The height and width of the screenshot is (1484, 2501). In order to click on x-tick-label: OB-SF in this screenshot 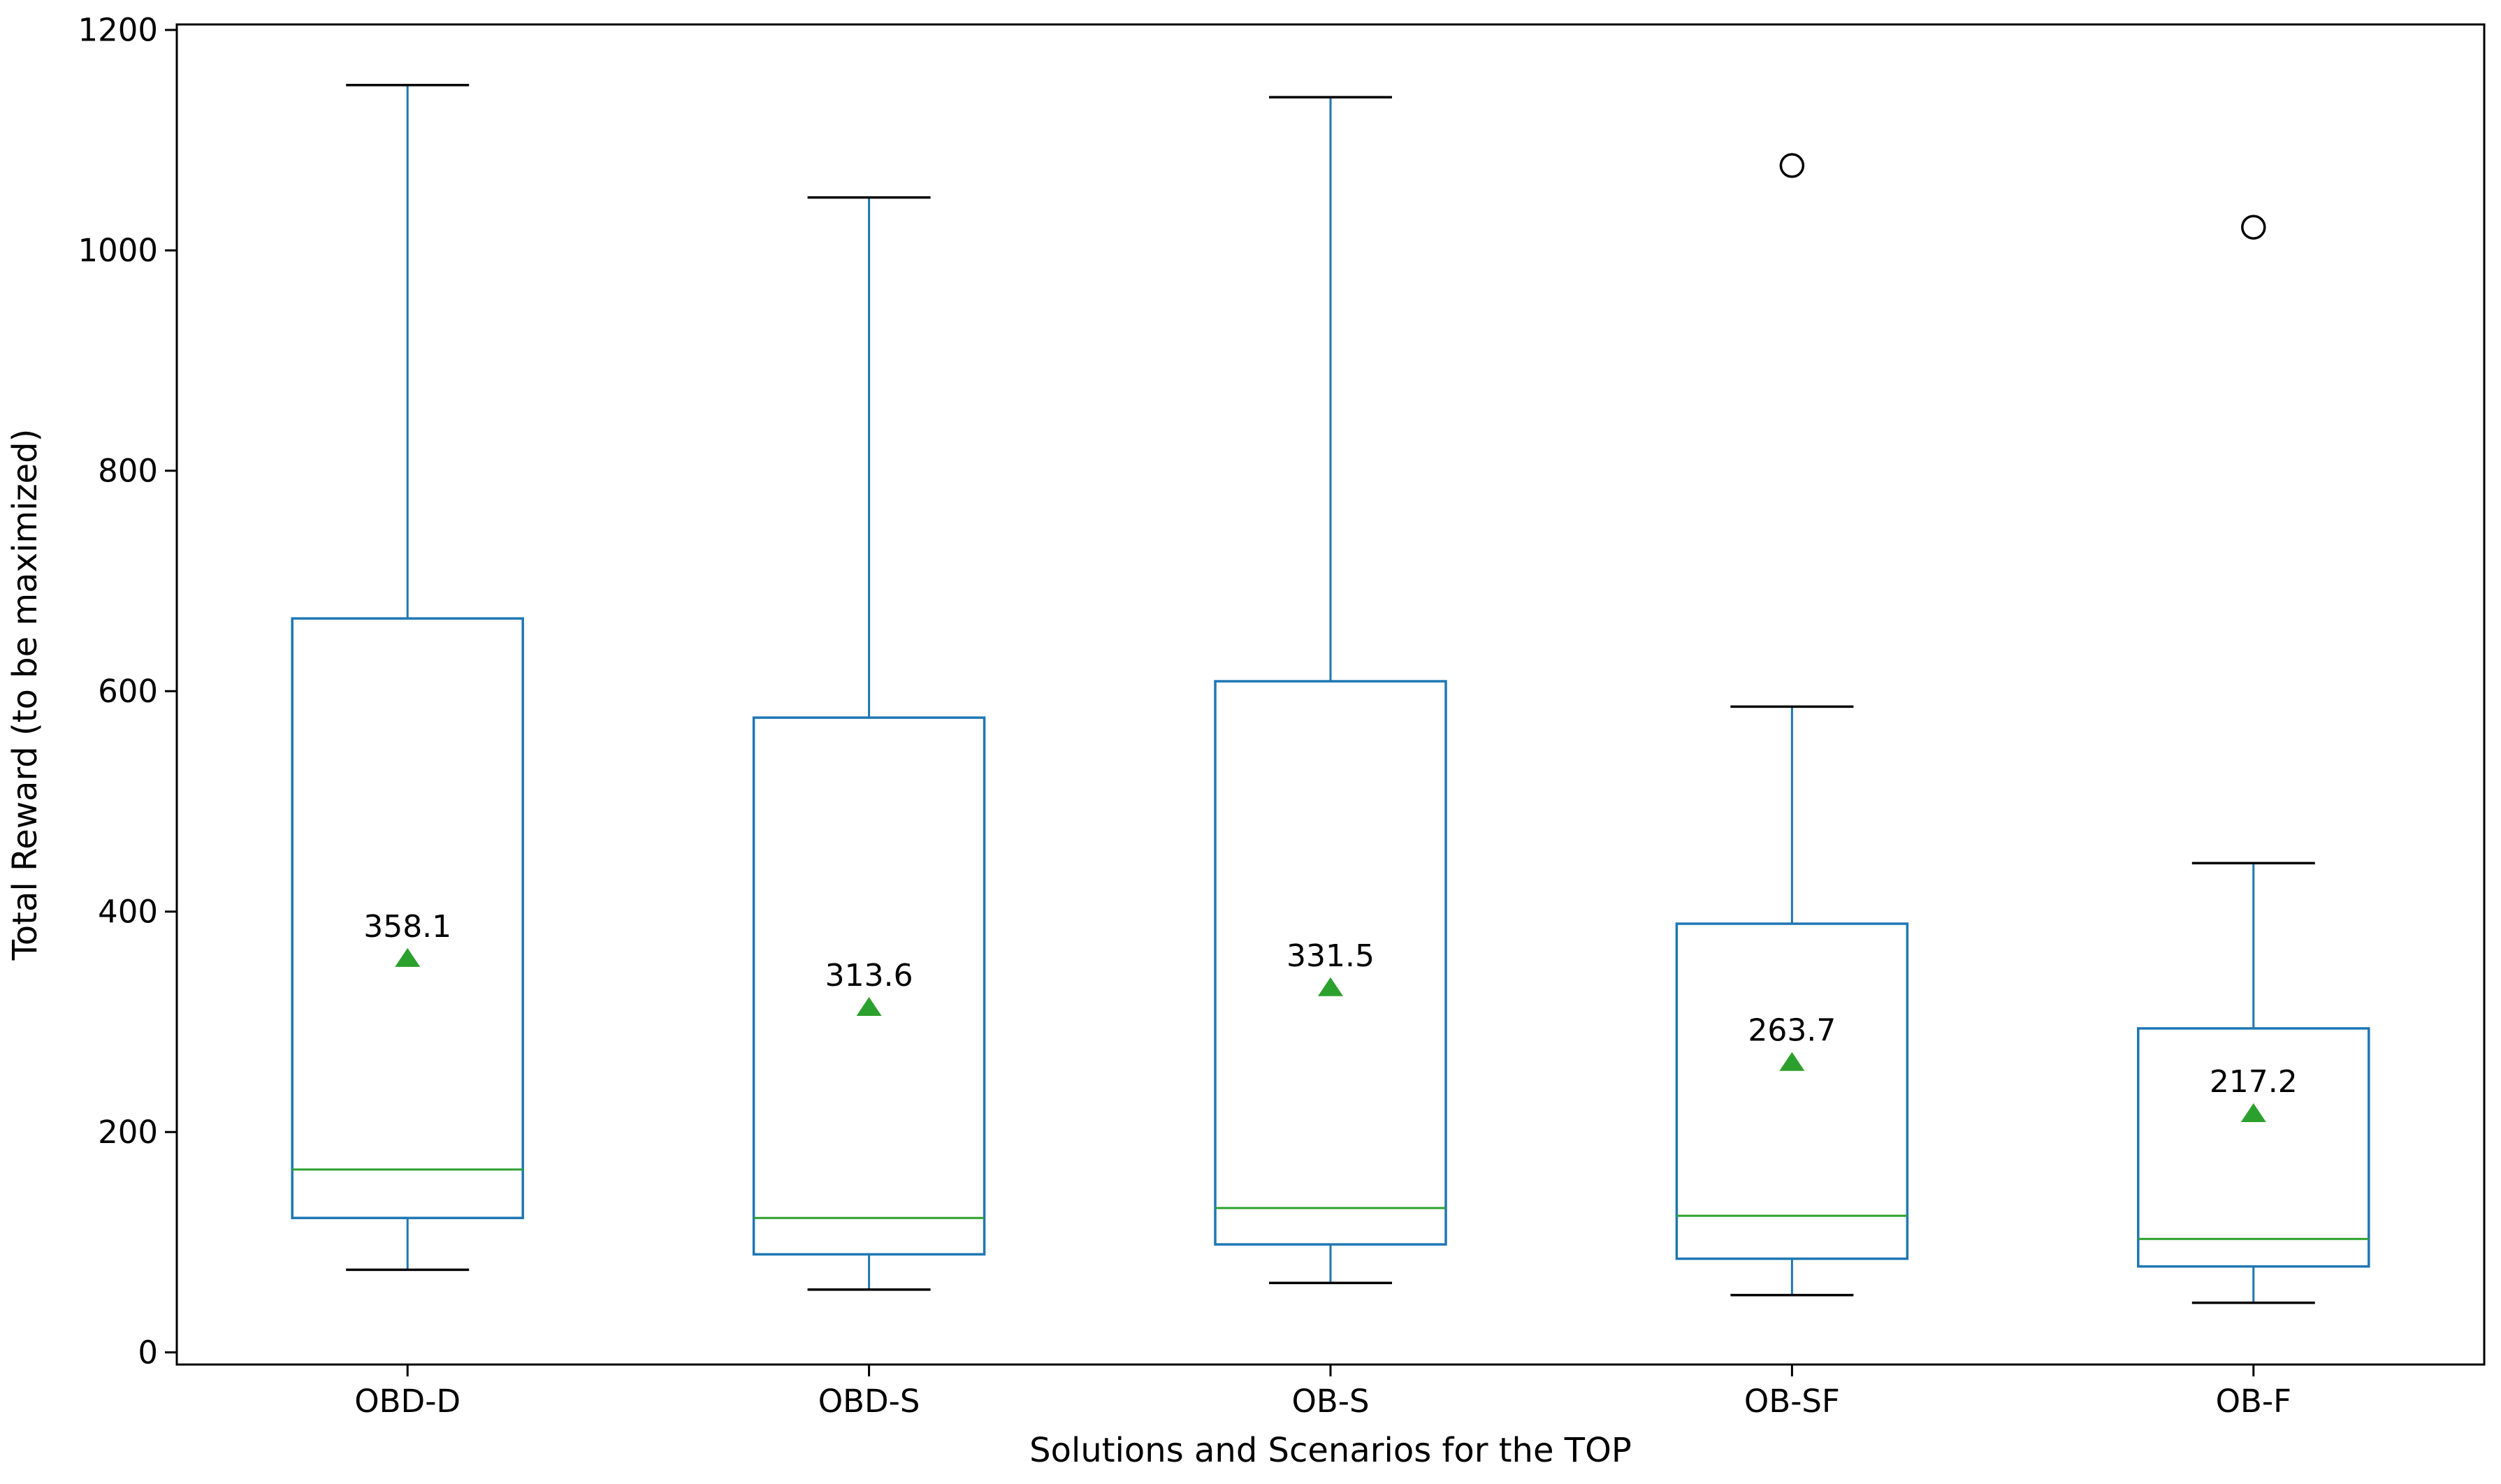, I will do `click(1792, 1401)`.